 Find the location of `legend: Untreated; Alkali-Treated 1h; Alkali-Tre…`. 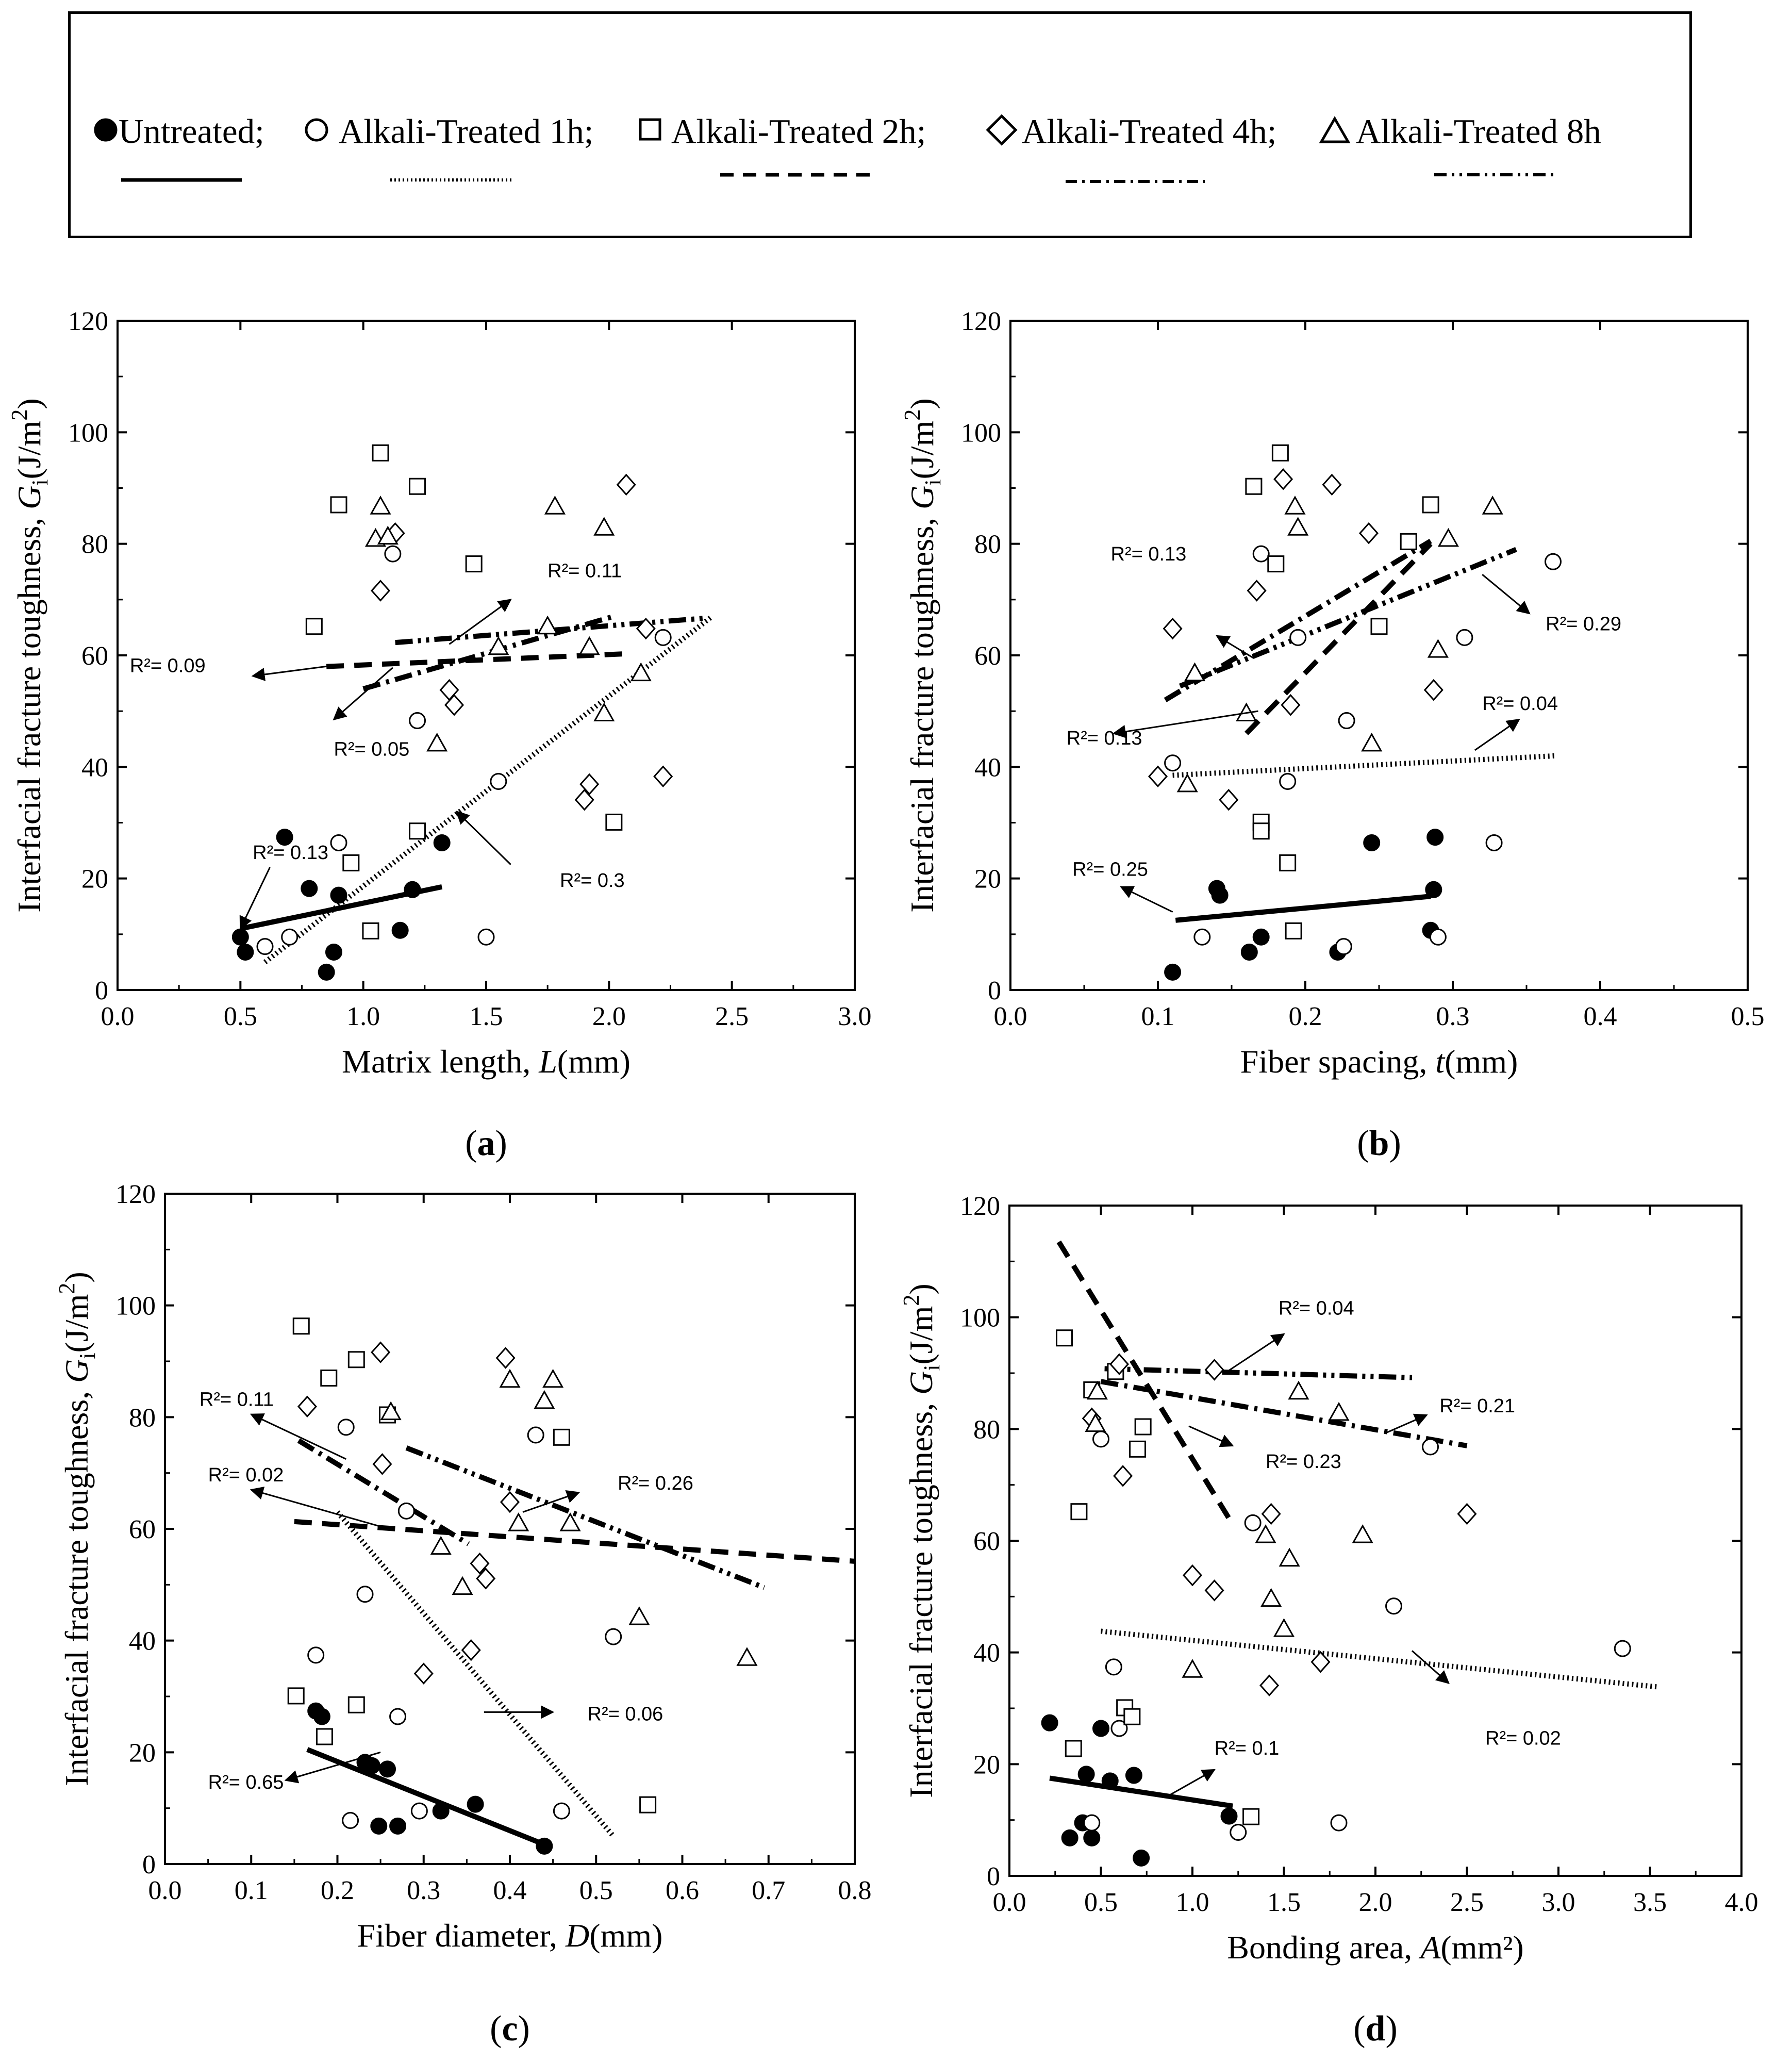

legend: Untreated; Alkali-Treated 1h; Alkali-Tre… is located at coordinates (847, 147).